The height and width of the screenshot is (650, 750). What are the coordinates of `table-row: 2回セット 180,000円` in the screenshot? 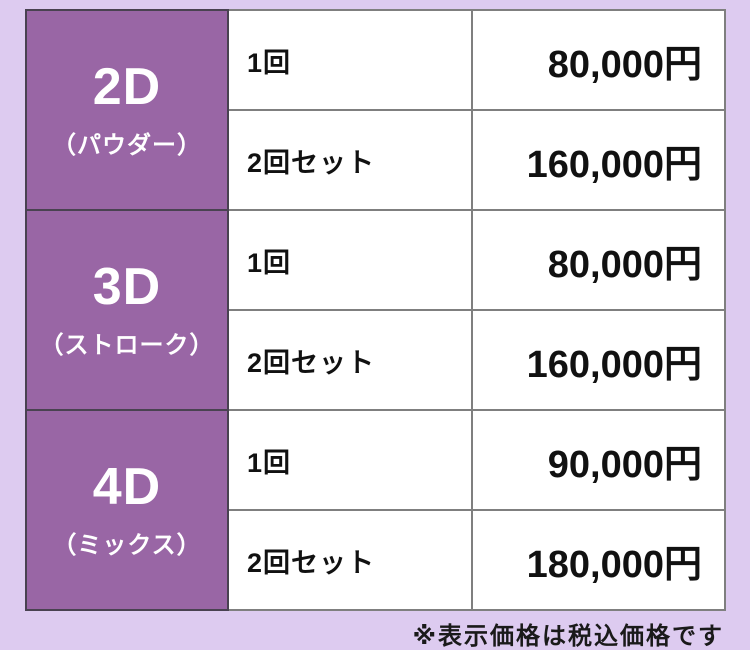 It's located at (376, 560).